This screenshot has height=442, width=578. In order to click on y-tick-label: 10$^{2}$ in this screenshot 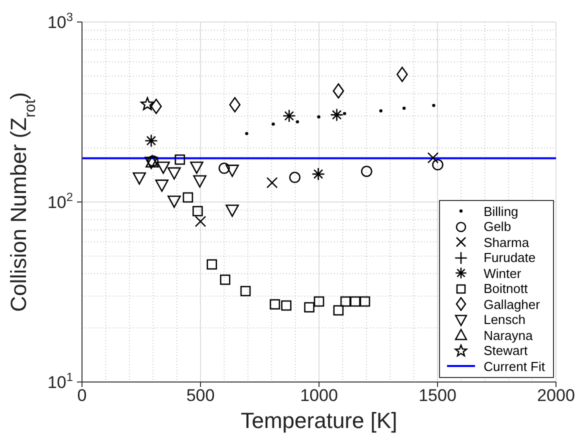, I will do `click(60, 201)`.